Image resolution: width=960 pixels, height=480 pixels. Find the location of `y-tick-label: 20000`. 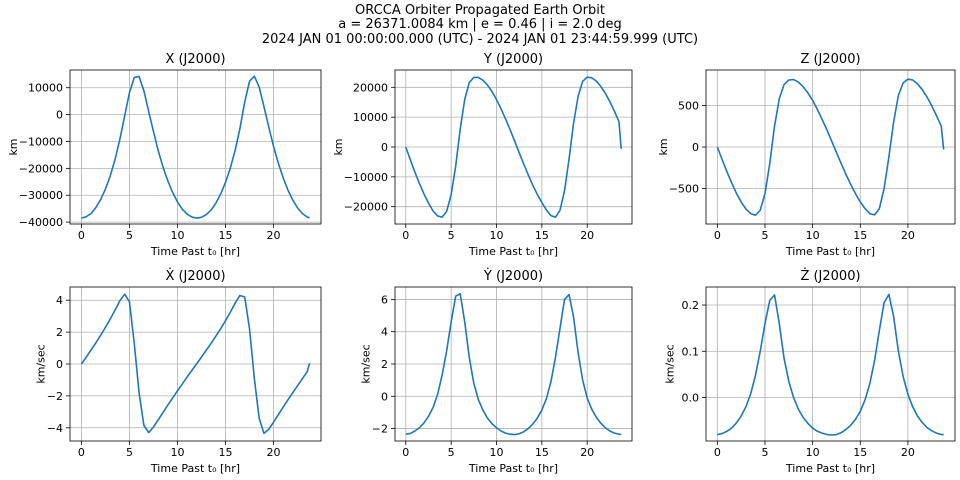

y-tick-label: 20000 is located at coordinates (370, 87).